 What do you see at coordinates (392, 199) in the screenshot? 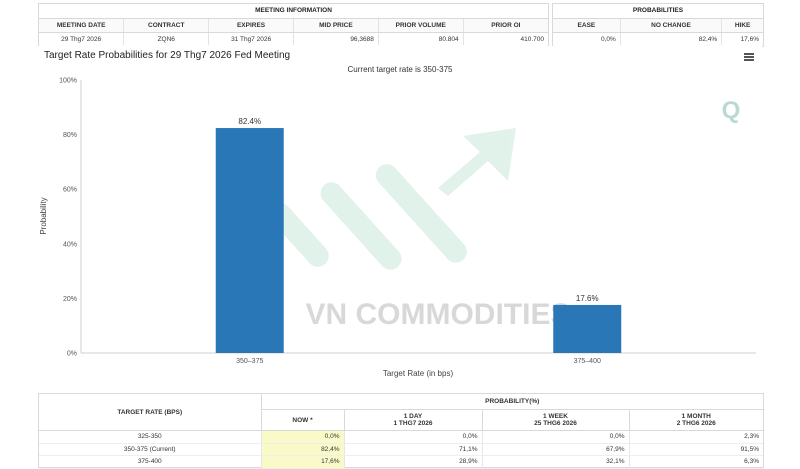
I see `watermark-arrow-graphic` at bounding box center [392, 199].